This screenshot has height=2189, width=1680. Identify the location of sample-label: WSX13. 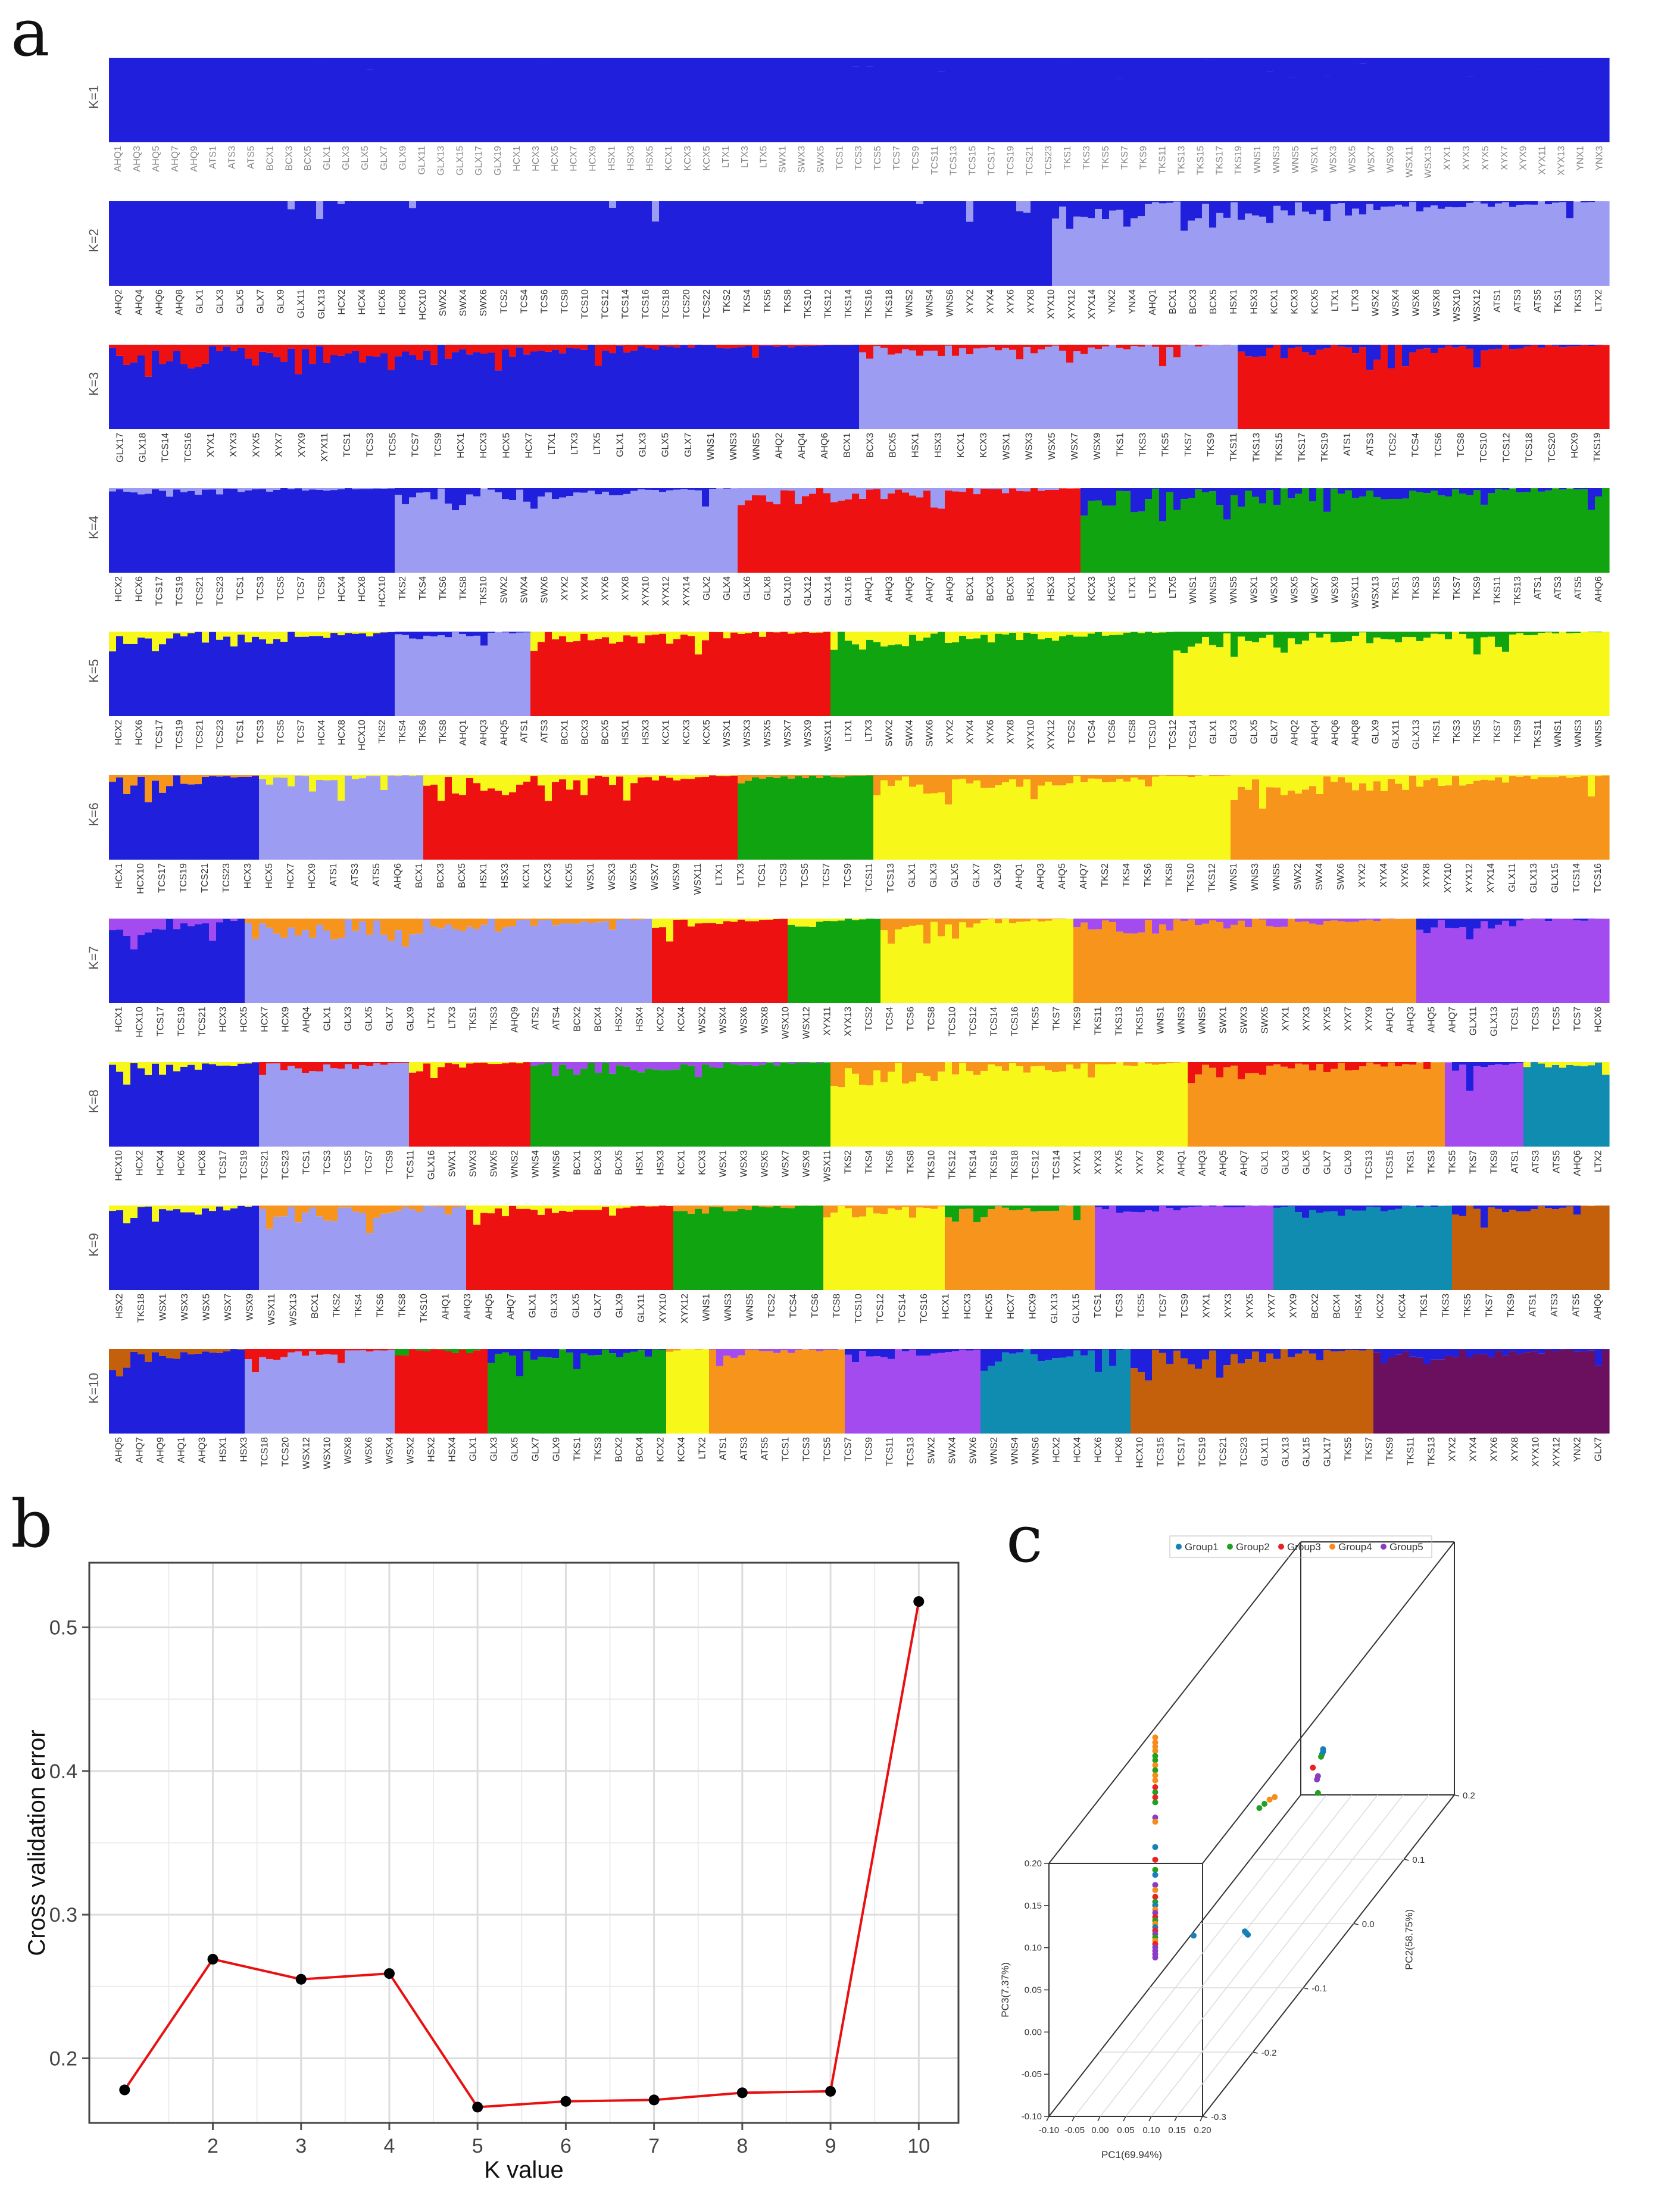
(294, 1310).